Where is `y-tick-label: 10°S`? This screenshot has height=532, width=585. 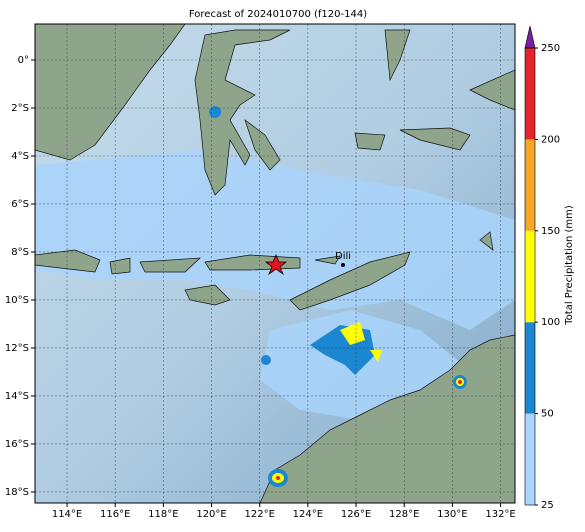 y-tick-label: 10°S is located at coordinates (17, 300).